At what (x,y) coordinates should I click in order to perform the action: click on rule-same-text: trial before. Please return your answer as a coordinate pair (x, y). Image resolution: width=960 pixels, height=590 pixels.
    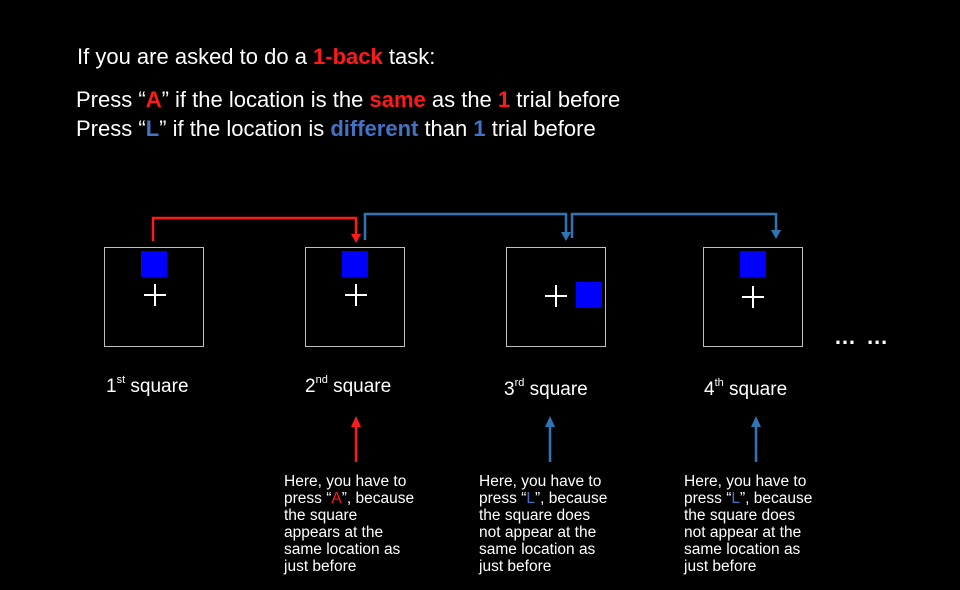
    Looking at the image, I should click on (565, 99).